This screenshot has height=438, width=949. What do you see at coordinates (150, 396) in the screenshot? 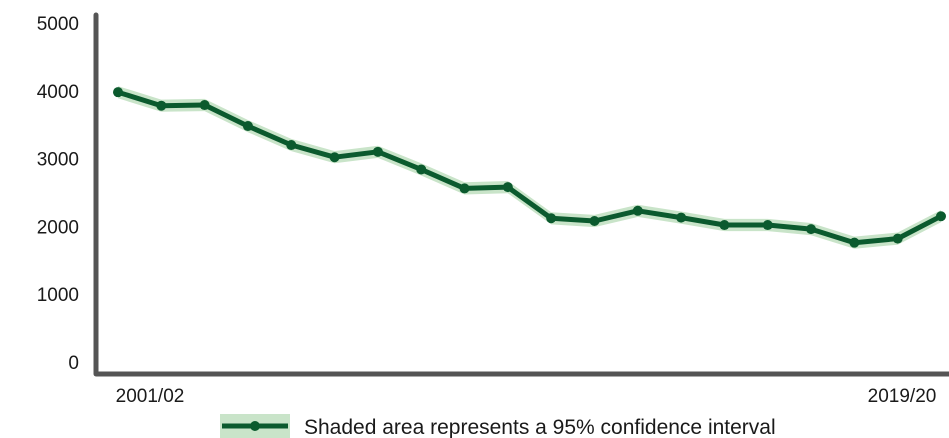
I see `x-tick-label-start: 2001/02` at bounding box center [150, 396].